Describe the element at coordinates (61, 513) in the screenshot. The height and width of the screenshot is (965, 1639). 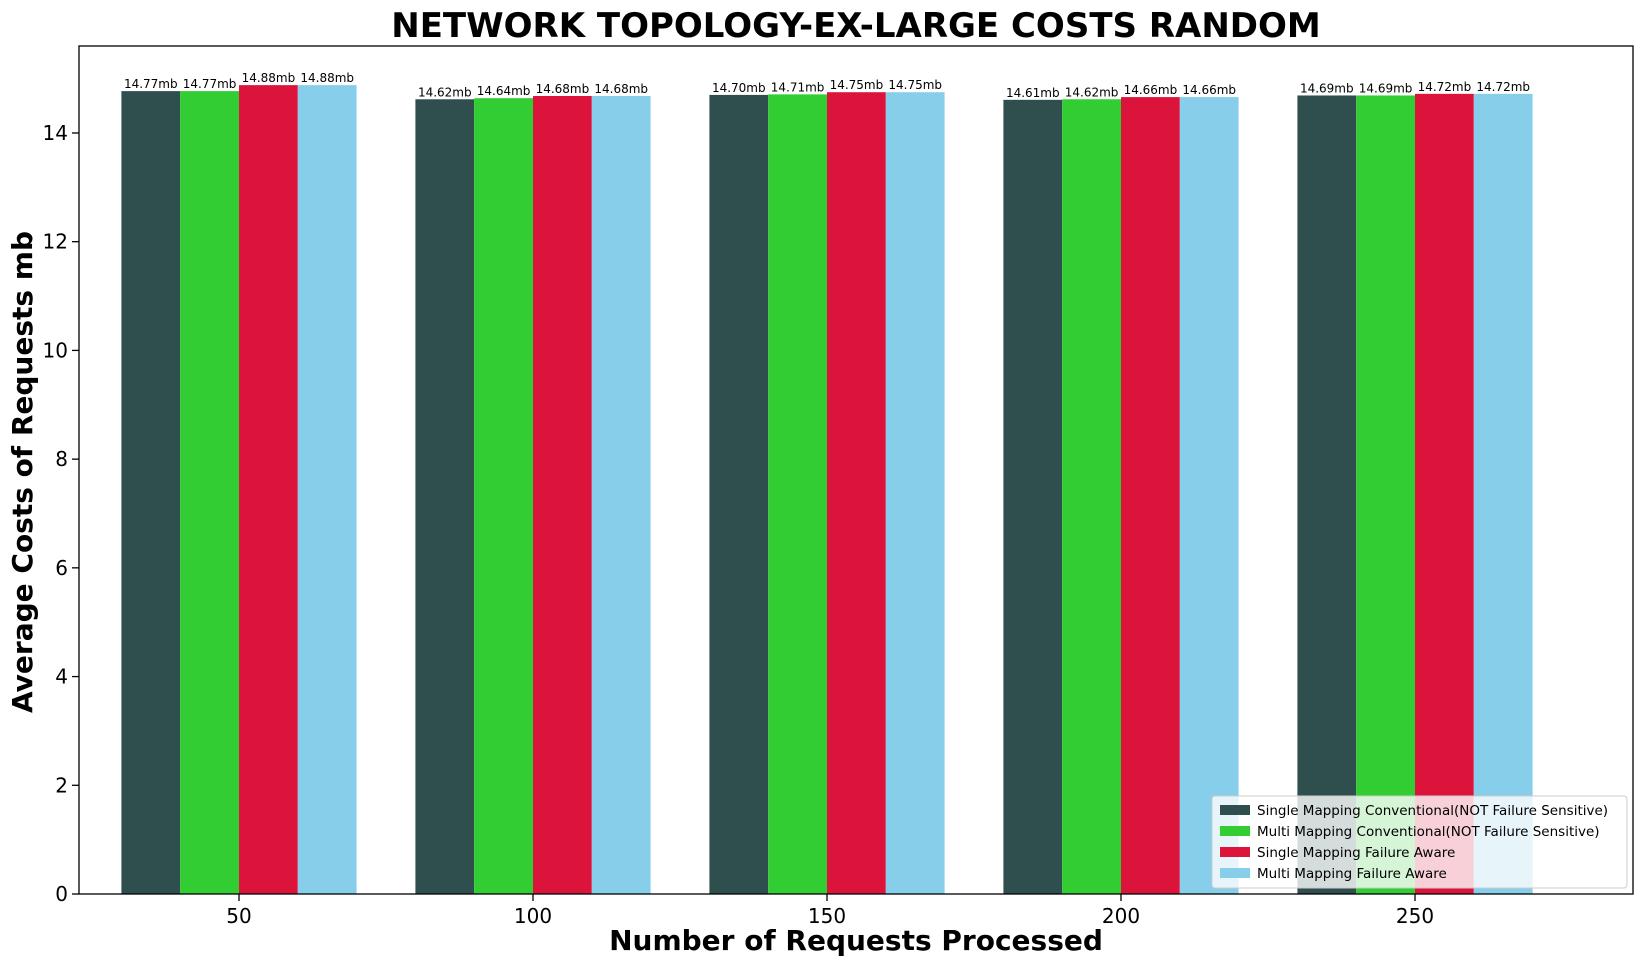
I see `y-axis: 0 2 4 6 8 10 12 14` at that location.